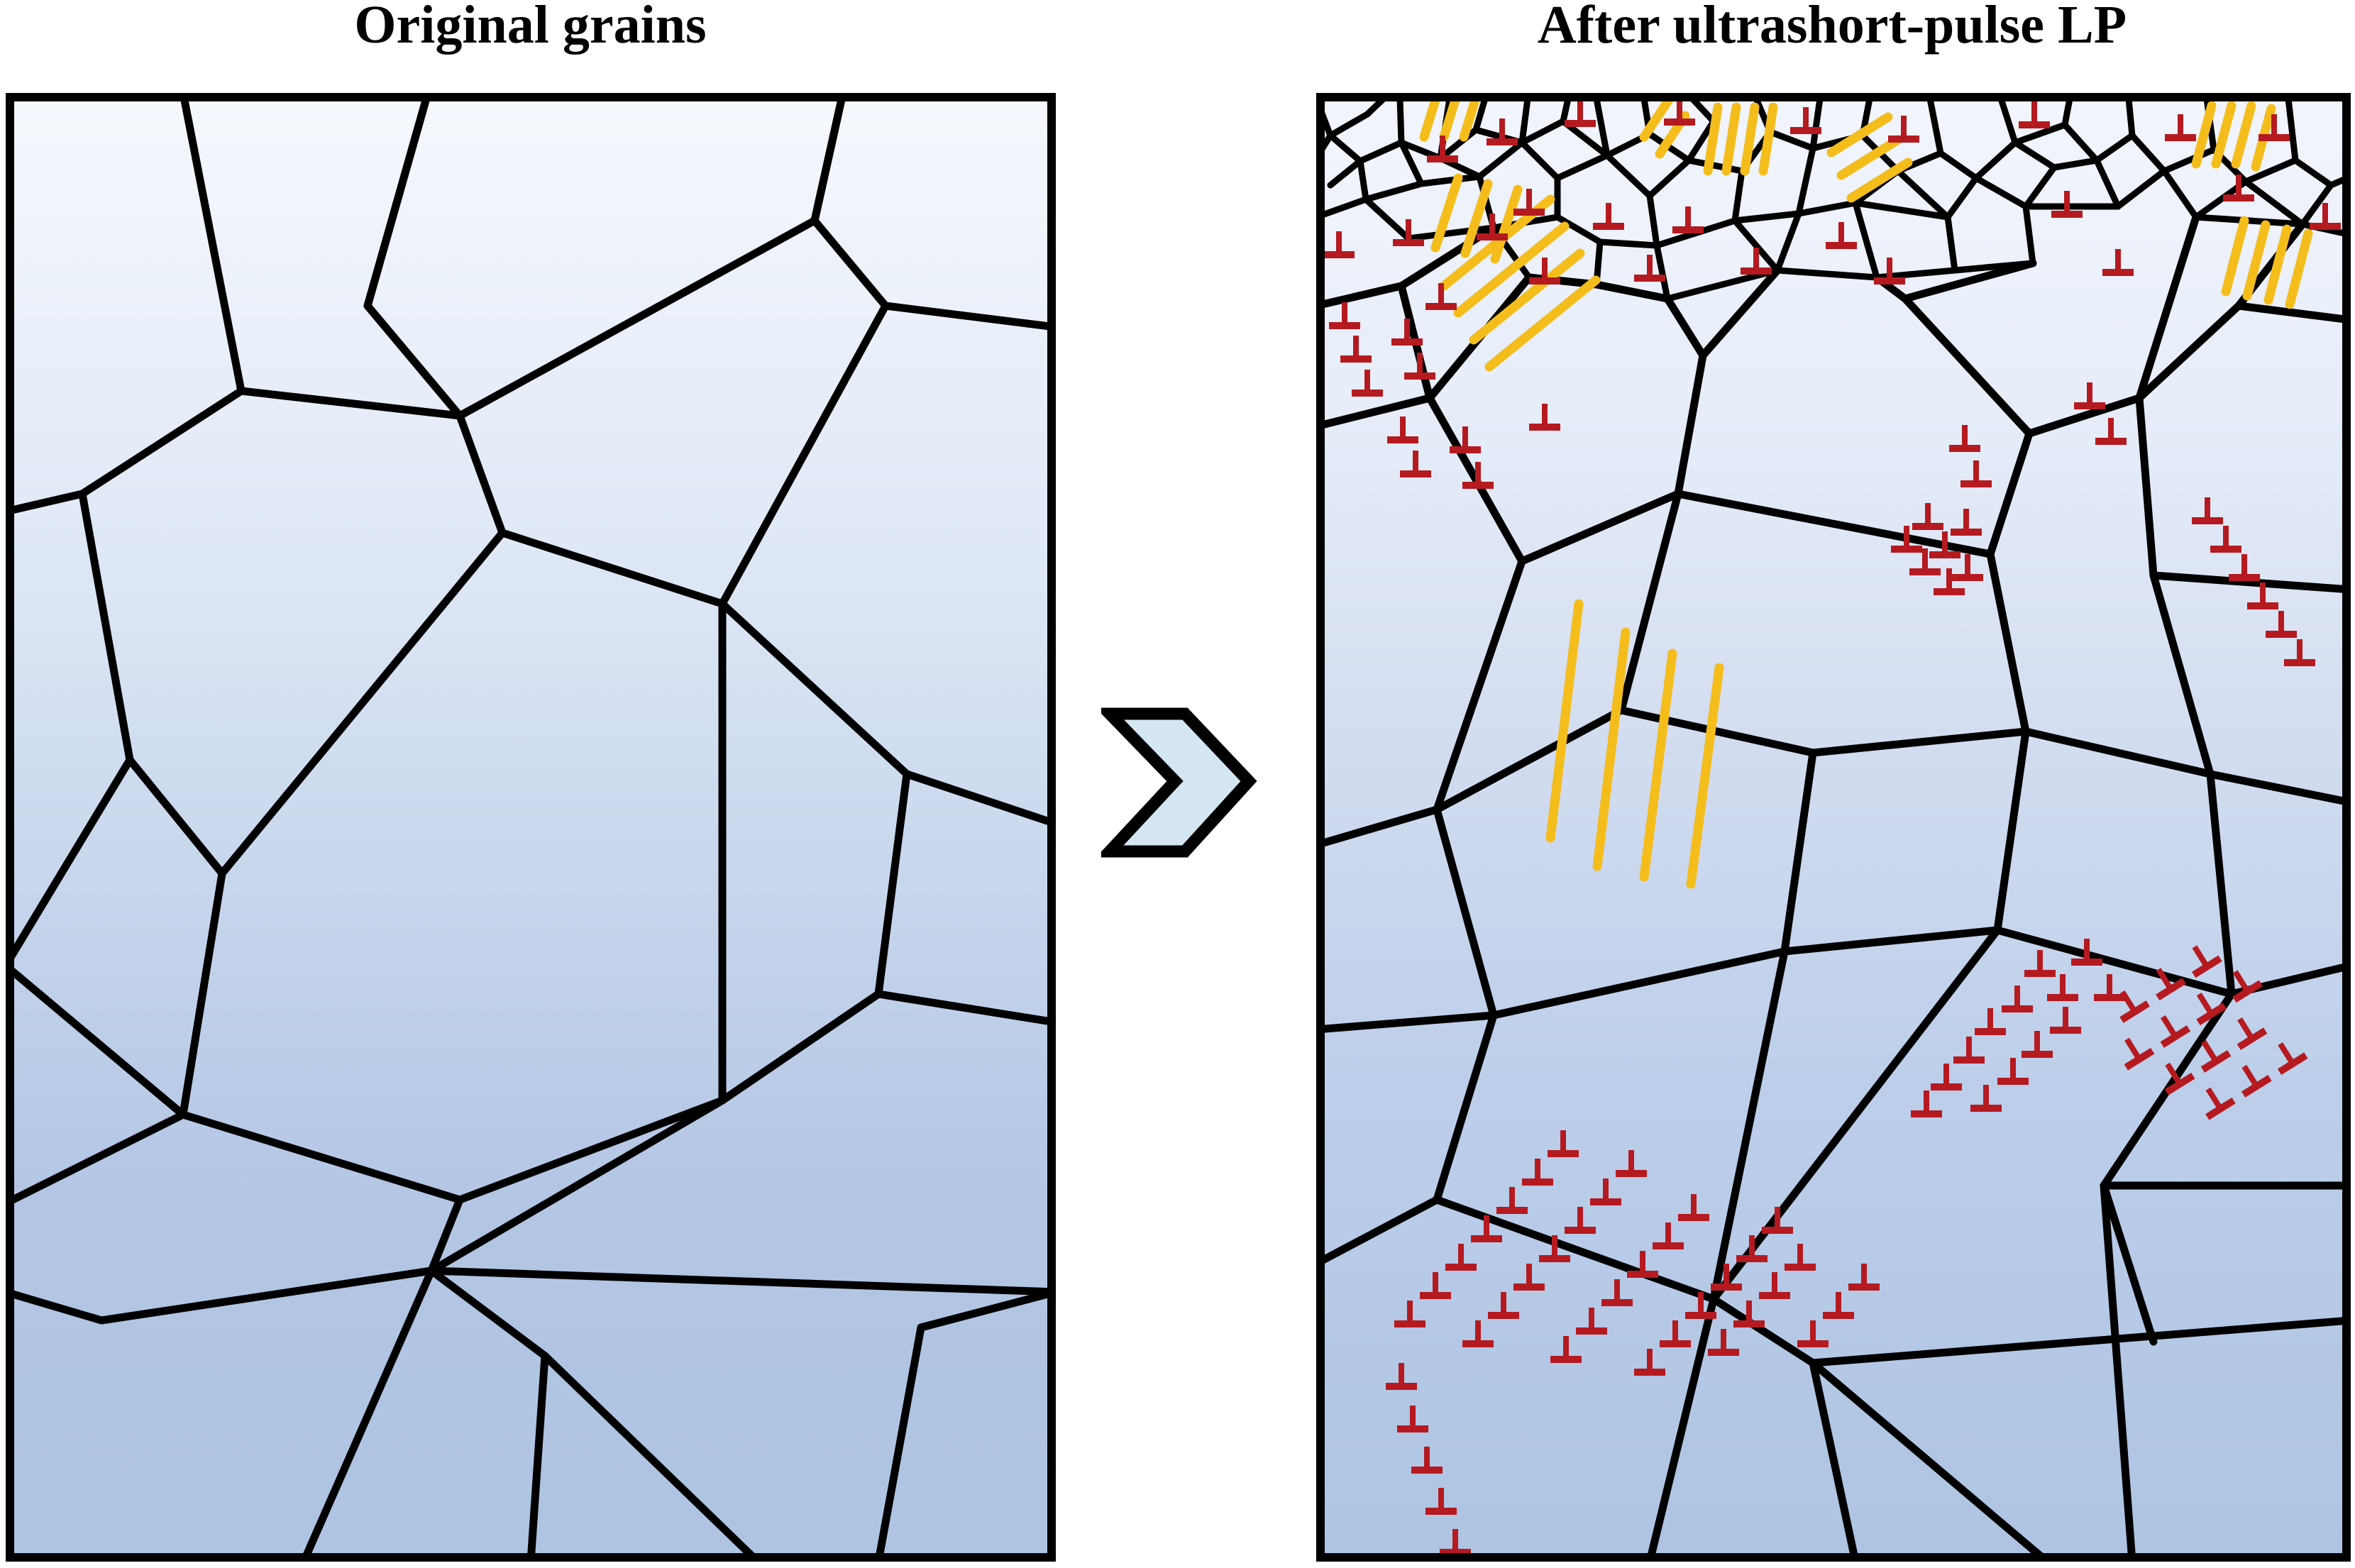 The width and height of the screenshot is (2355, 1568). I want to click on chevron-arrow, so click(1190, 782).